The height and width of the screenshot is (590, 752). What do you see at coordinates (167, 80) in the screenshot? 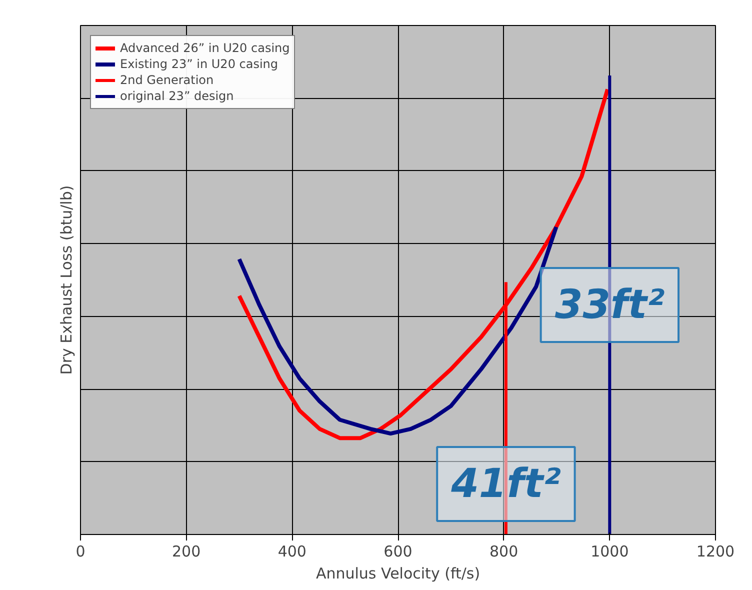
I see `legend-label: 2nd Generation` at bounding box center [167, 80].